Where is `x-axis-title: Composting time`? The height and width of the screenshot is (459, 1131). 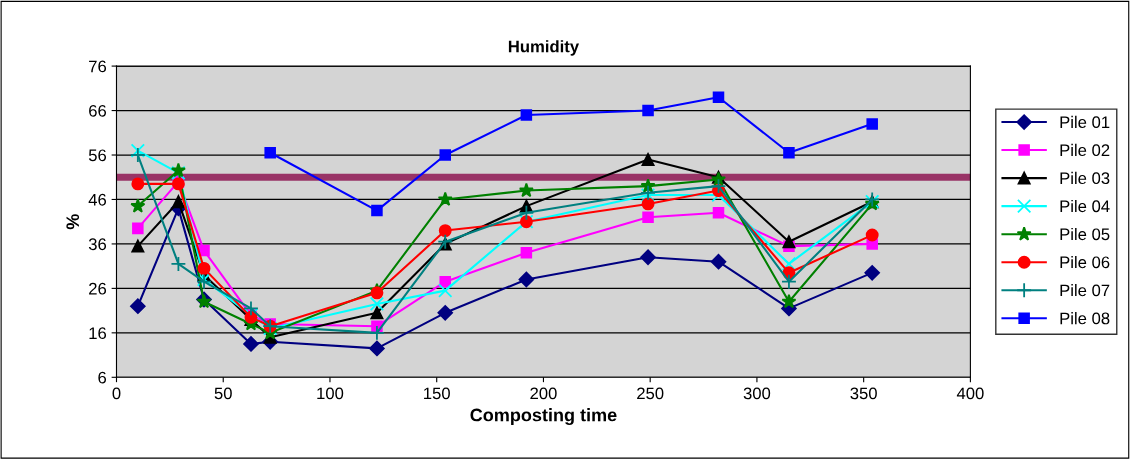
x-axis-title: Composting time is located at coordinates (543, 417).